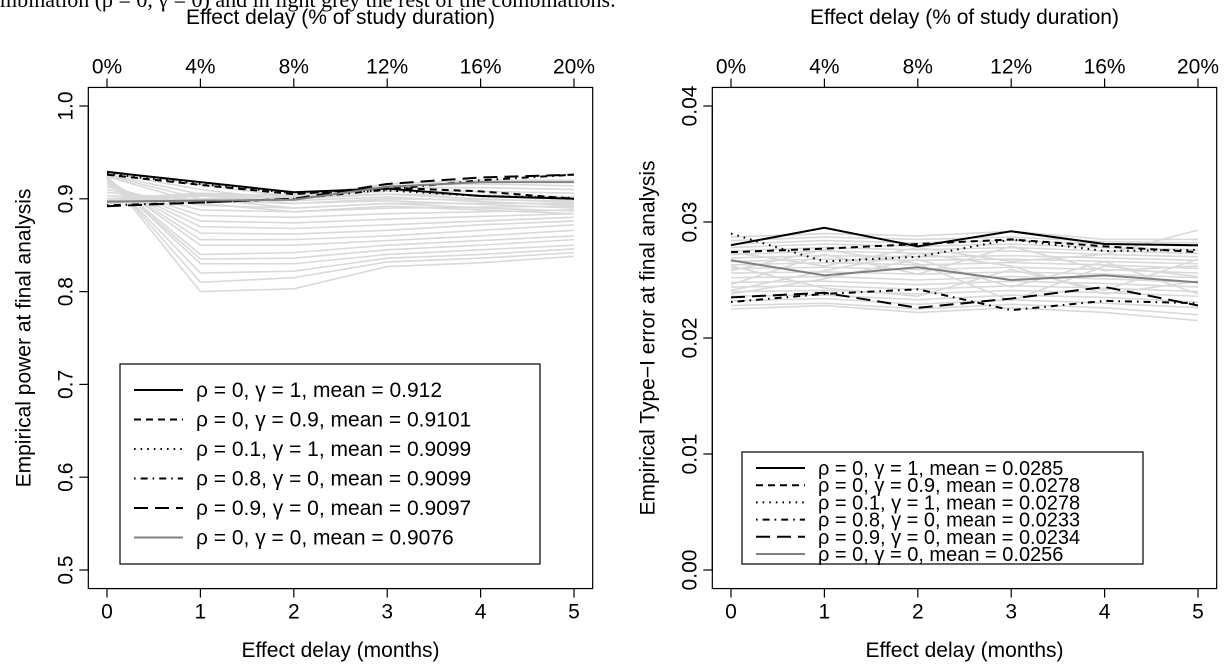 Image resolution: width=1232 pixels, height=666 pixels. I want to click on y-tick-label: 0.7, so click(65, 384).